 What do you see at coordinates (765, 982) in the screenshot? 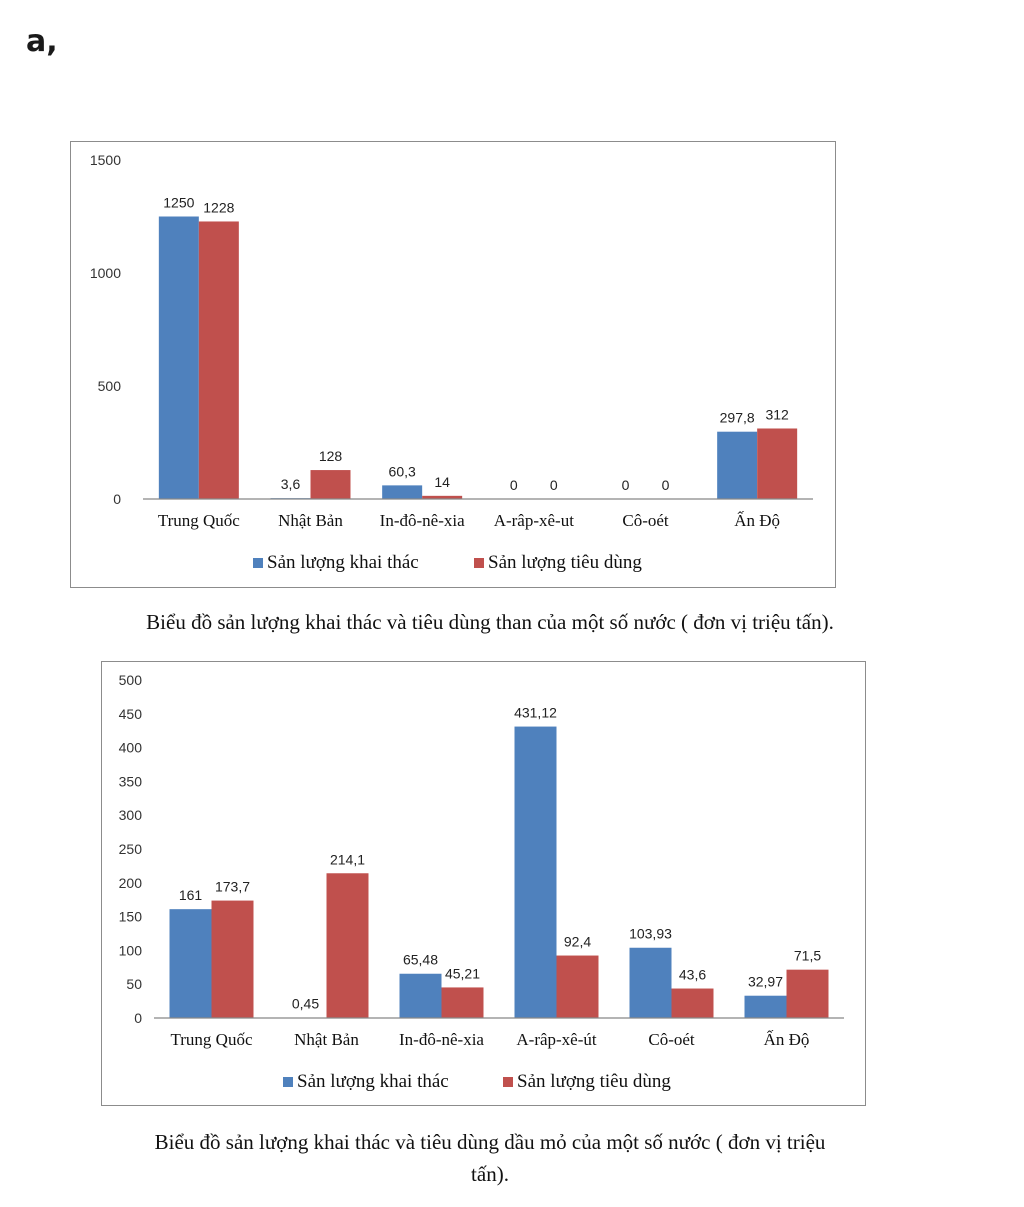
I see `data-label: 32,97` at bounding box center [765, 982].